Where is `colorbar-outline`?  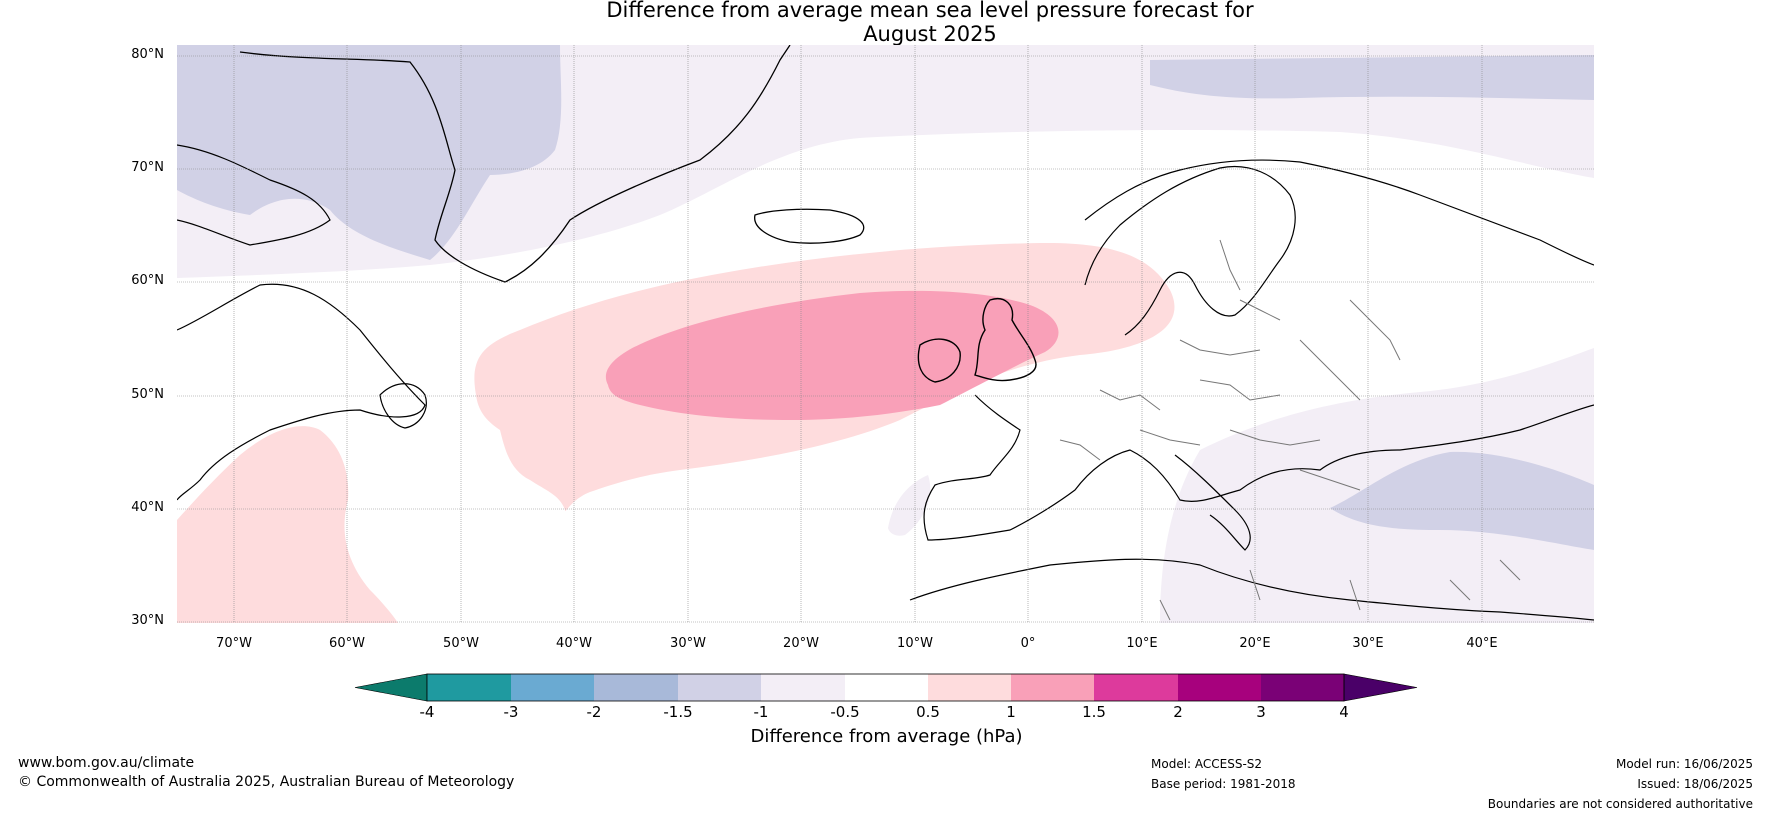
colorbar-outline is located at coordinates (885, 687).